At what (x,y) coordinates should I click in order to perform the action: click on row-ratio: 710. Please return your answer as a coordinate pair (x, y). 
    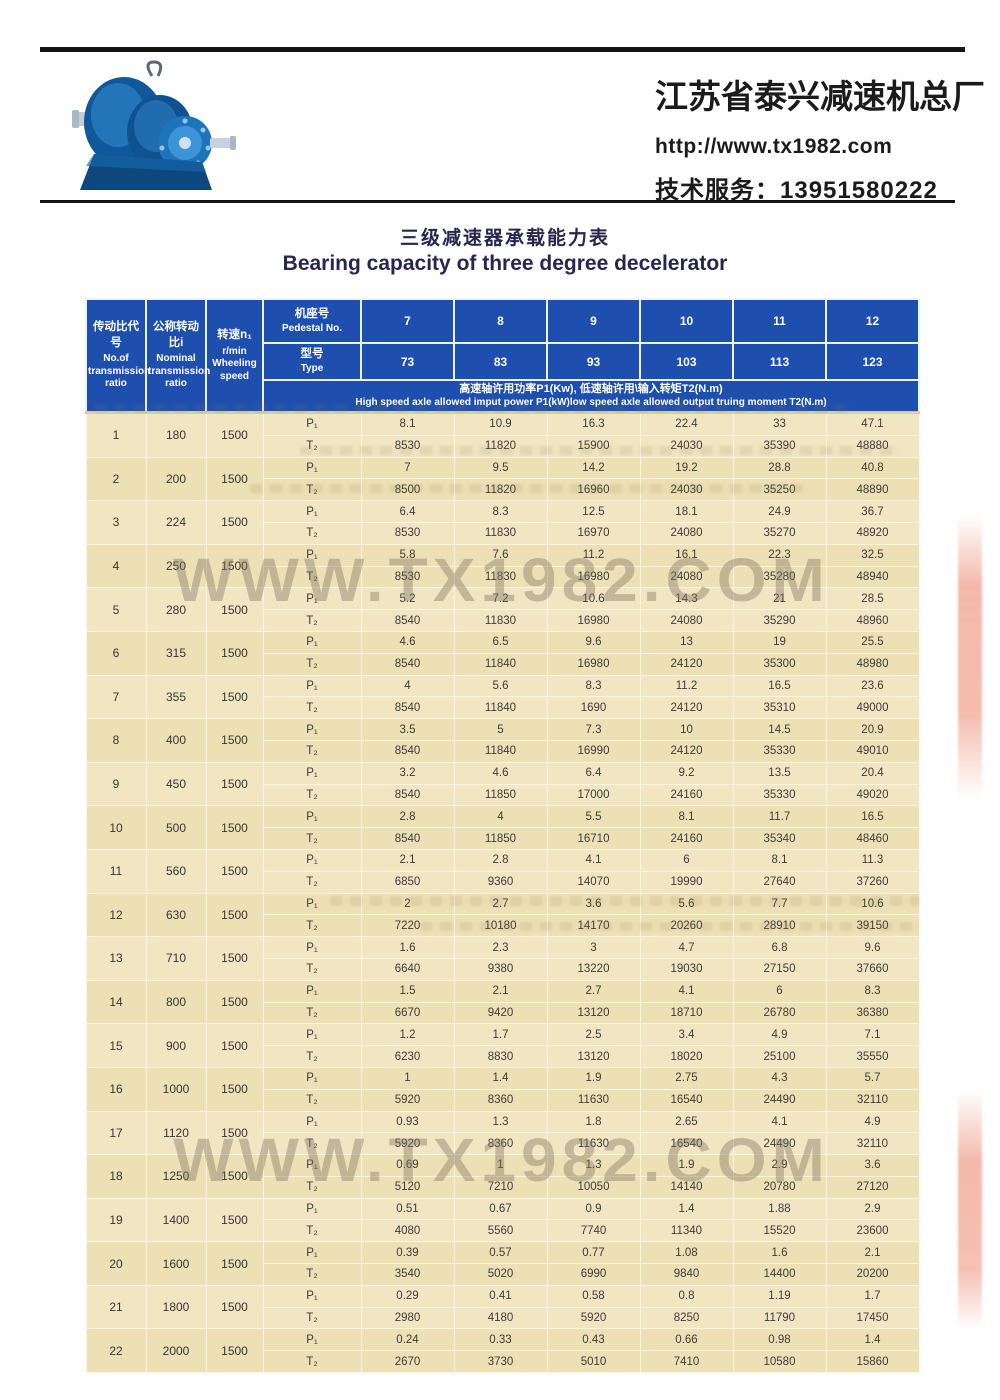
    Looking at the image, I should click on (176, 958).